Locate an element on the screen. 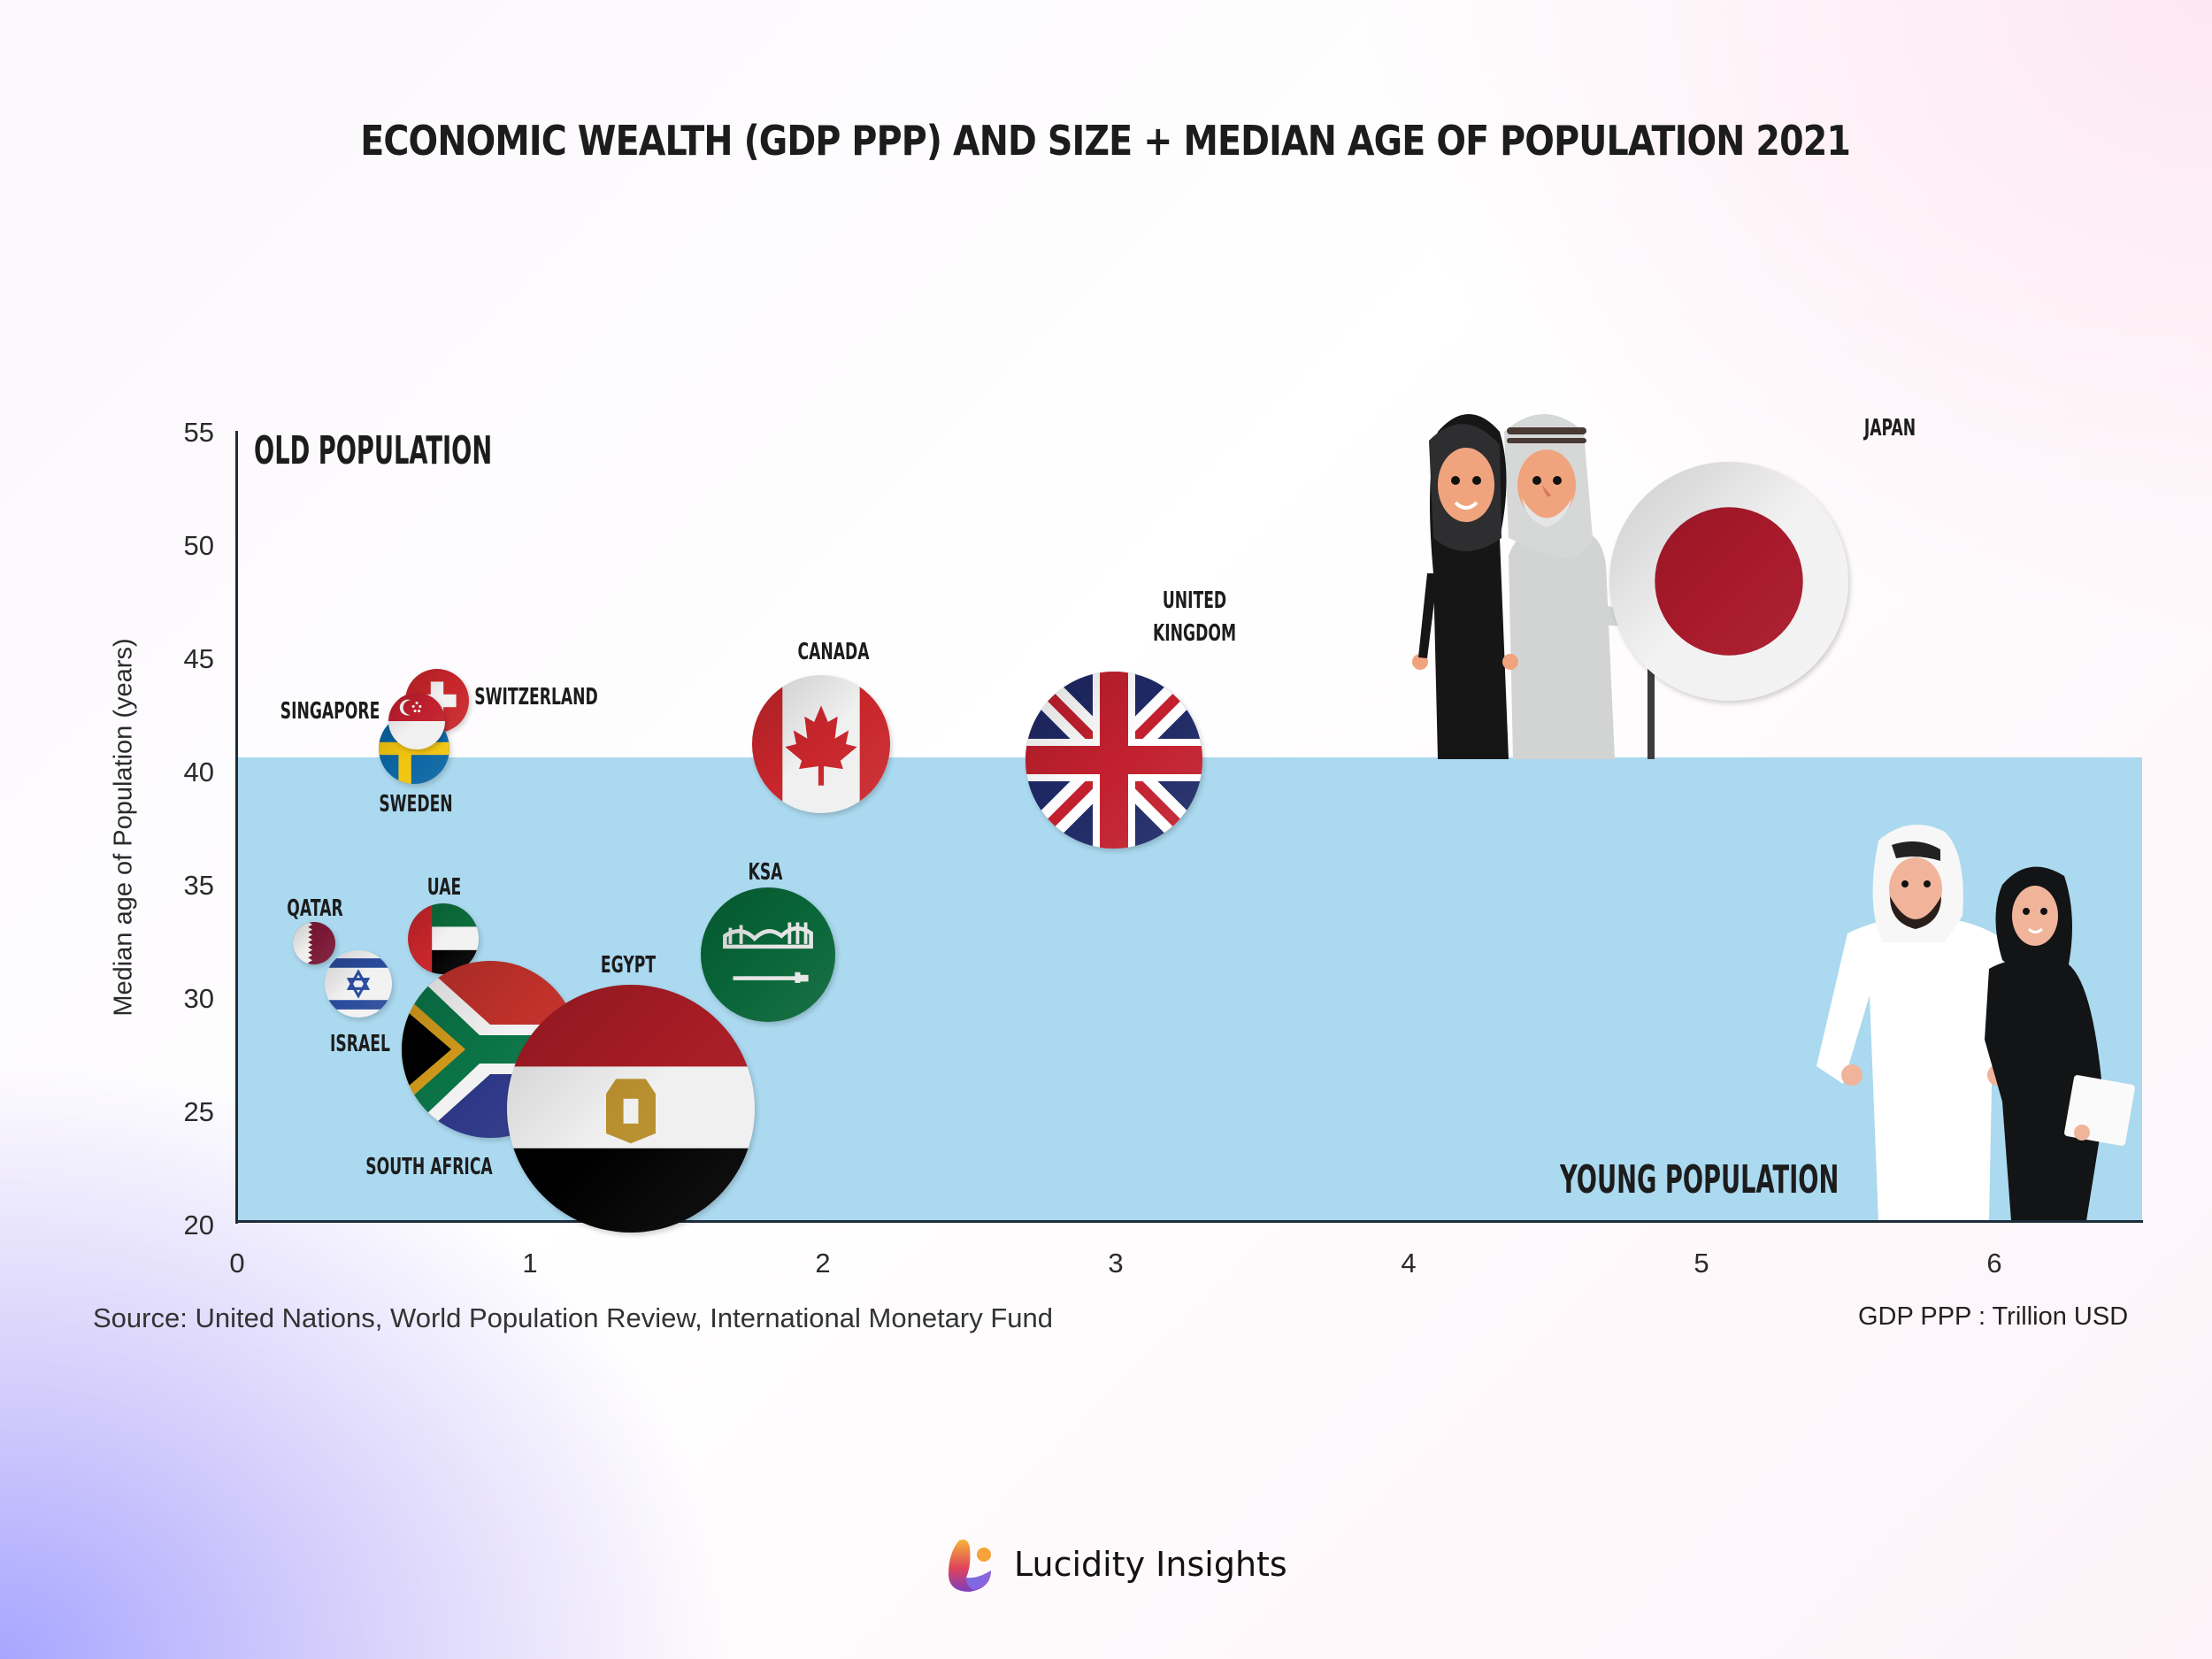  label-sweden: SWEDEN is located at coordinates (416, 805).